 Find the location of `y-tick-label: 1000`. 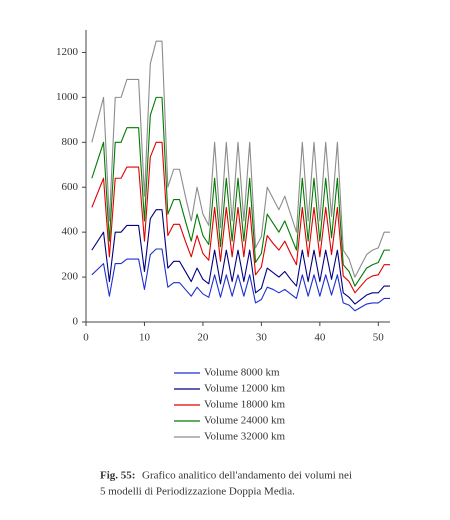

y-tick-label: 1000 is located at coordinates (67, 97).